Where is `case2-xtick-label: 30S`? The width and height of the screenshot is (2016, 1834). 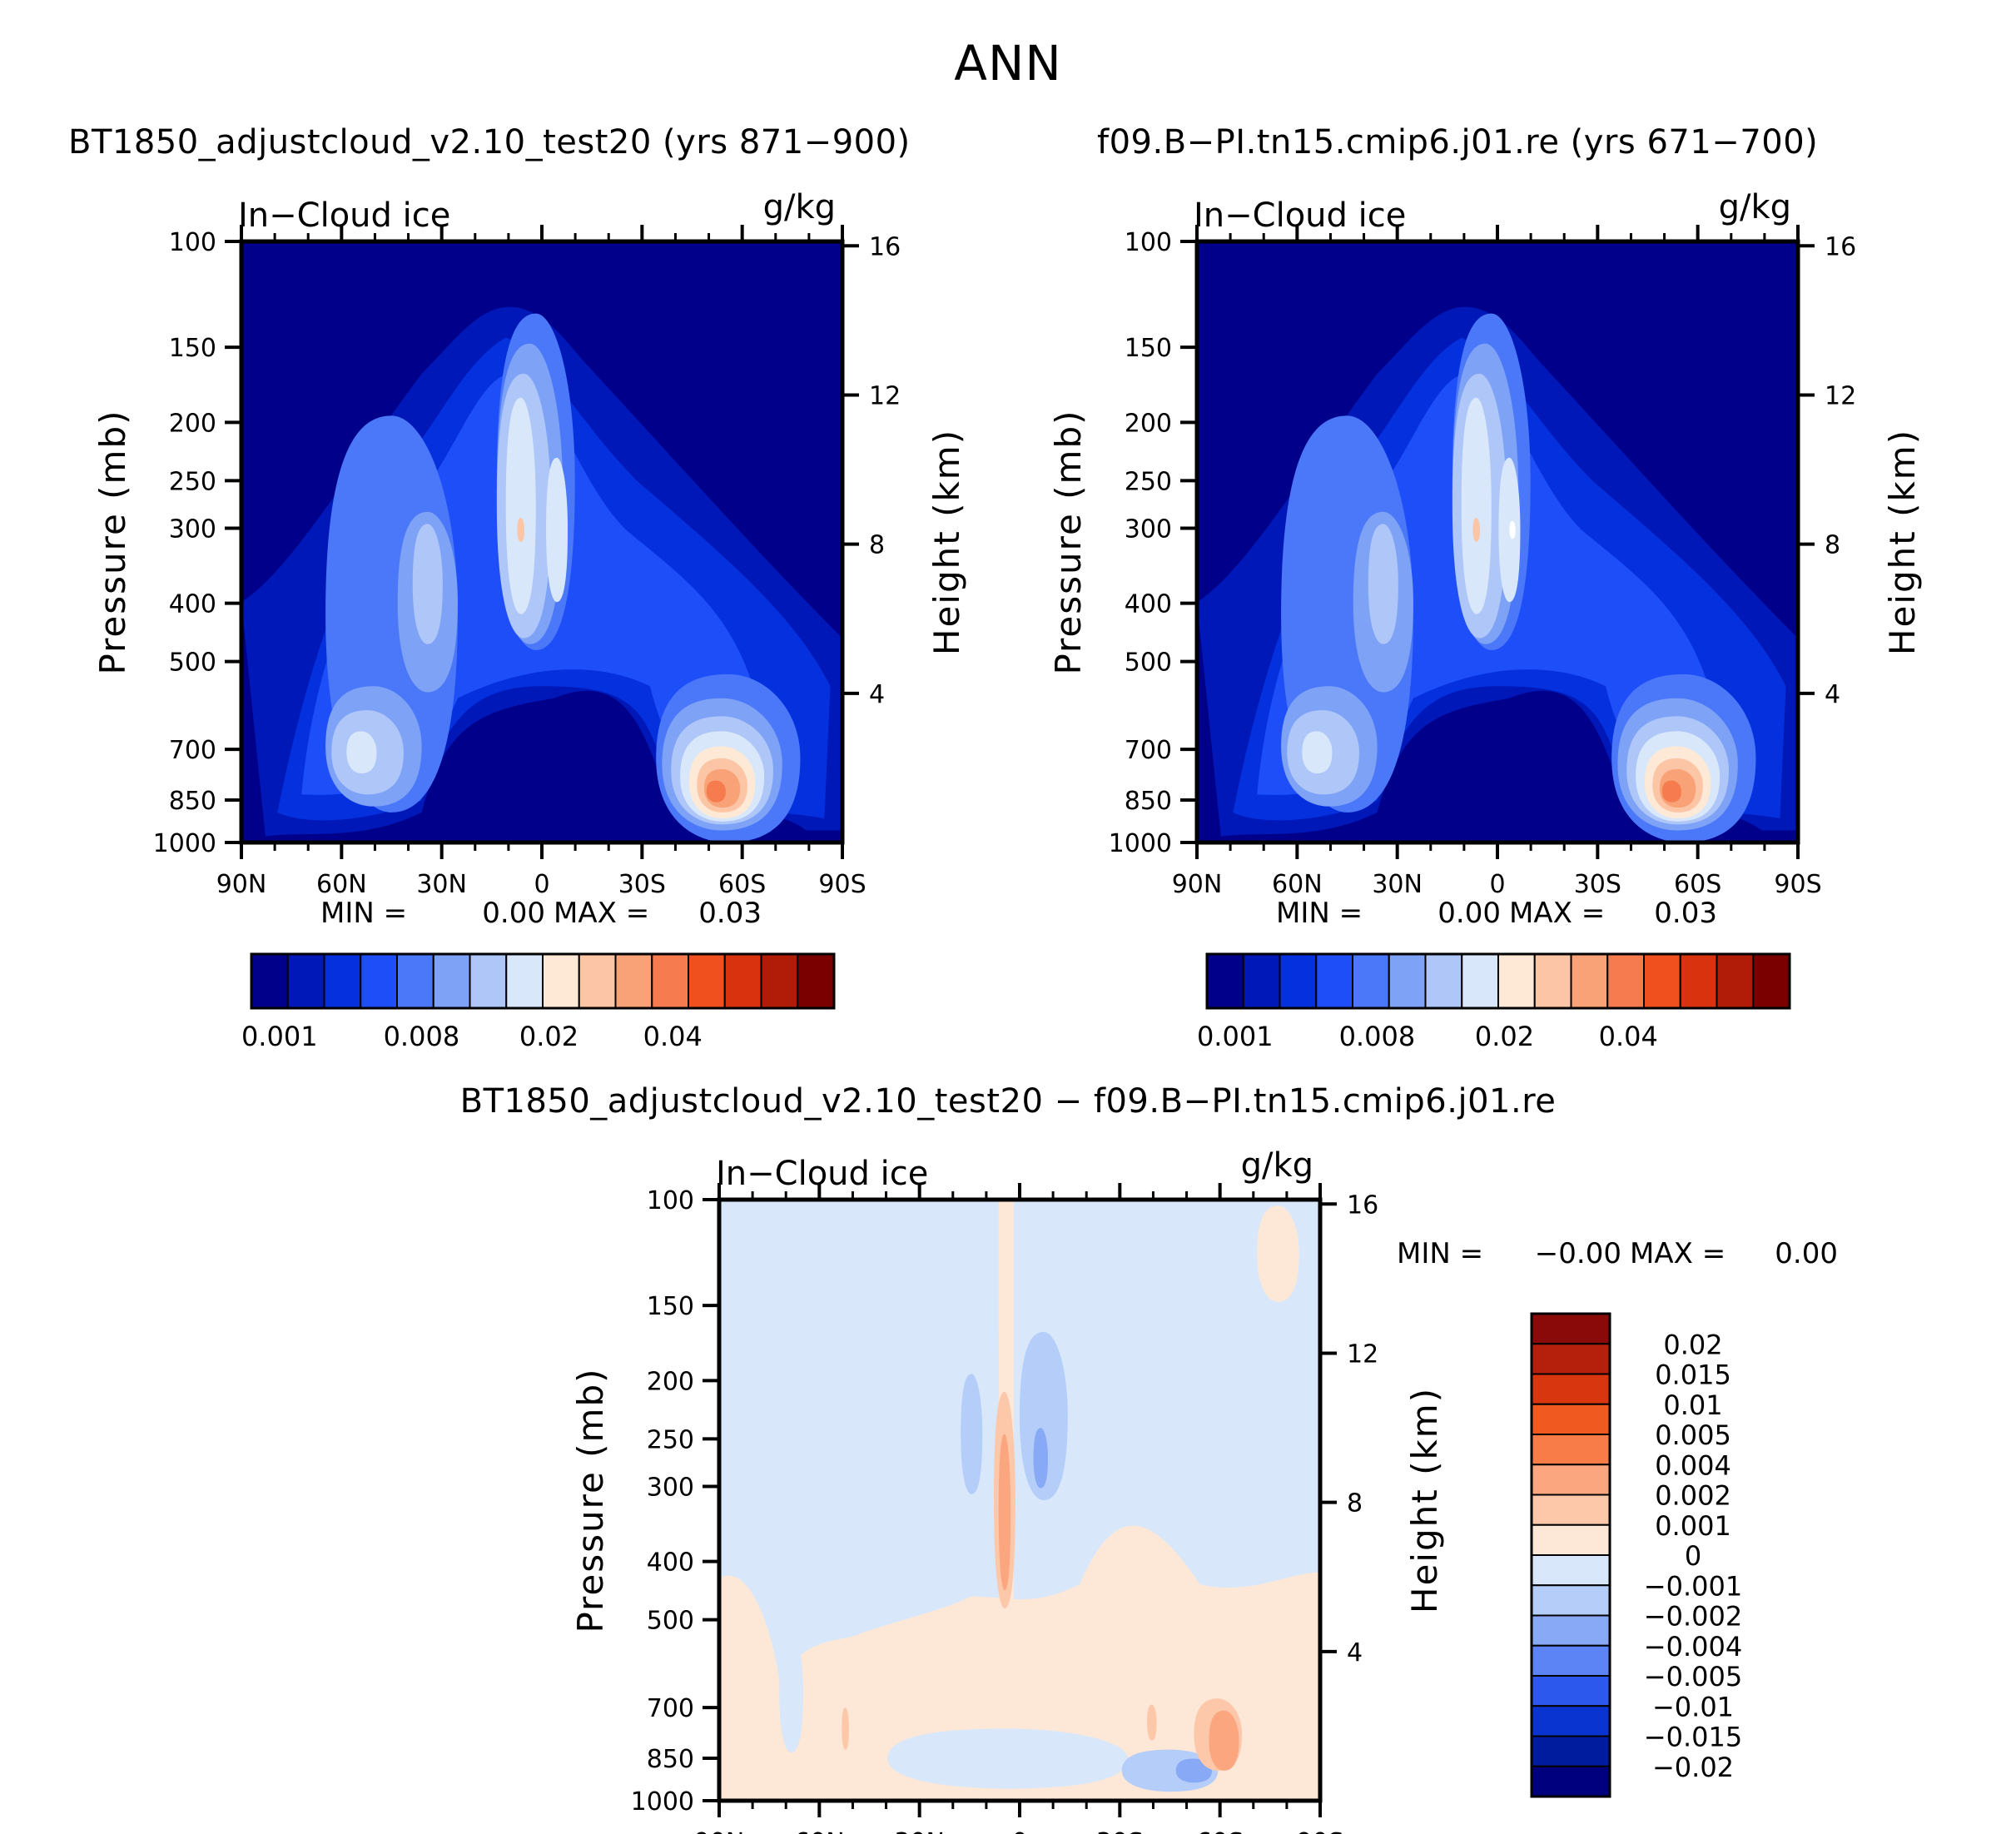
case2-xtick-label: 30S is located at coordinates (1597, 885).